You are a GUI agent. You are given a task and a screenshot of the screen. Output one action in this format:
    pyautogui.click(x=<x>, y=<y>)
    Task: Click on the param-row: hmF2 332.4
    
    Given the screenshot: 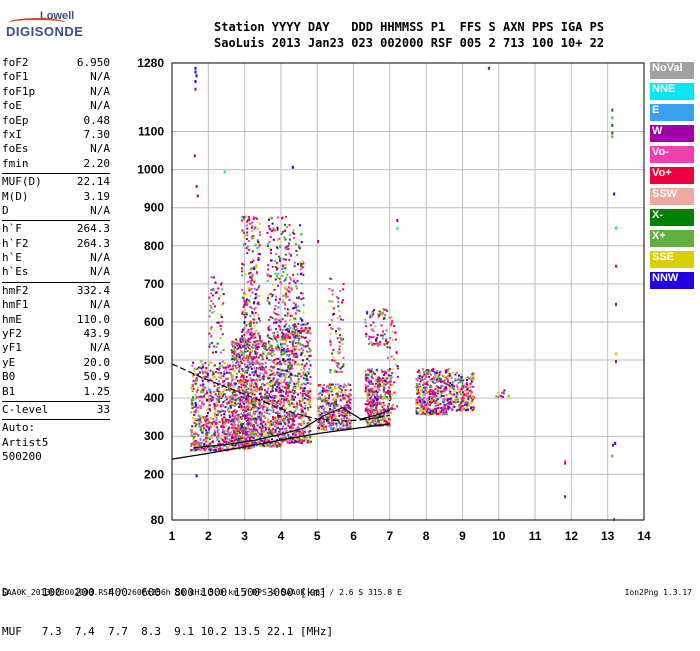 What is the action you would take?
    pyautogui.click(x=56, y=291)
    